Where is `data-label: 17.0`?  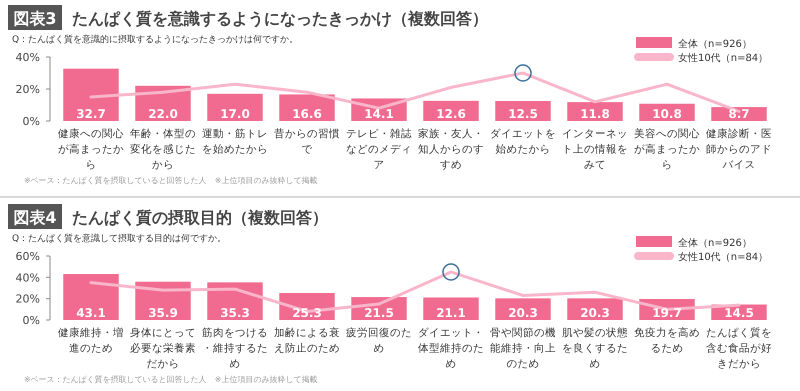
data-label: 17.0 is located at coordinates (235, 114).